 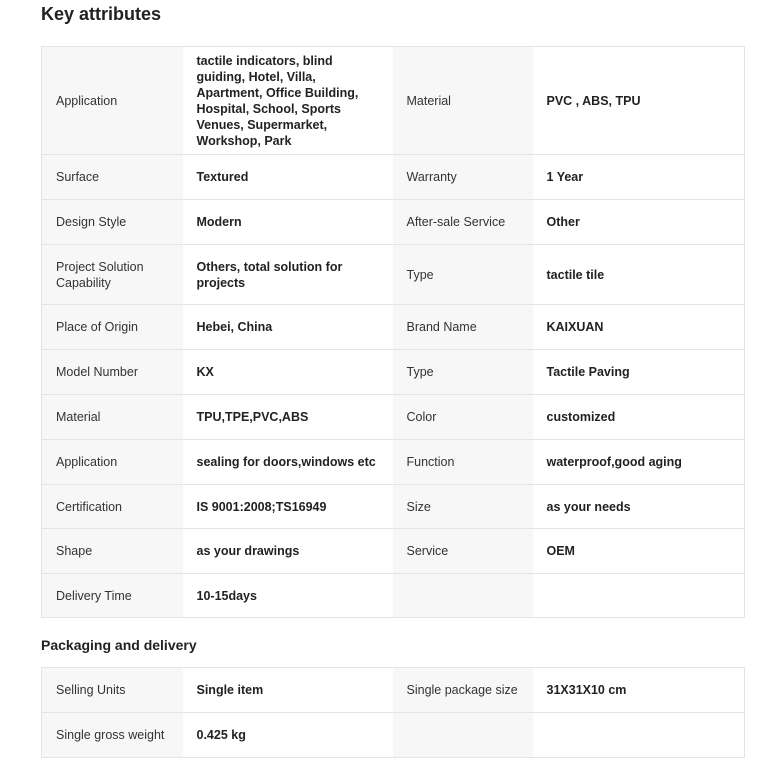 What do you see at coordinates (287, 462) in the screenshot?
I see `attribute-value: sealing for doors,windows etc` at bounding box center [287, 462].